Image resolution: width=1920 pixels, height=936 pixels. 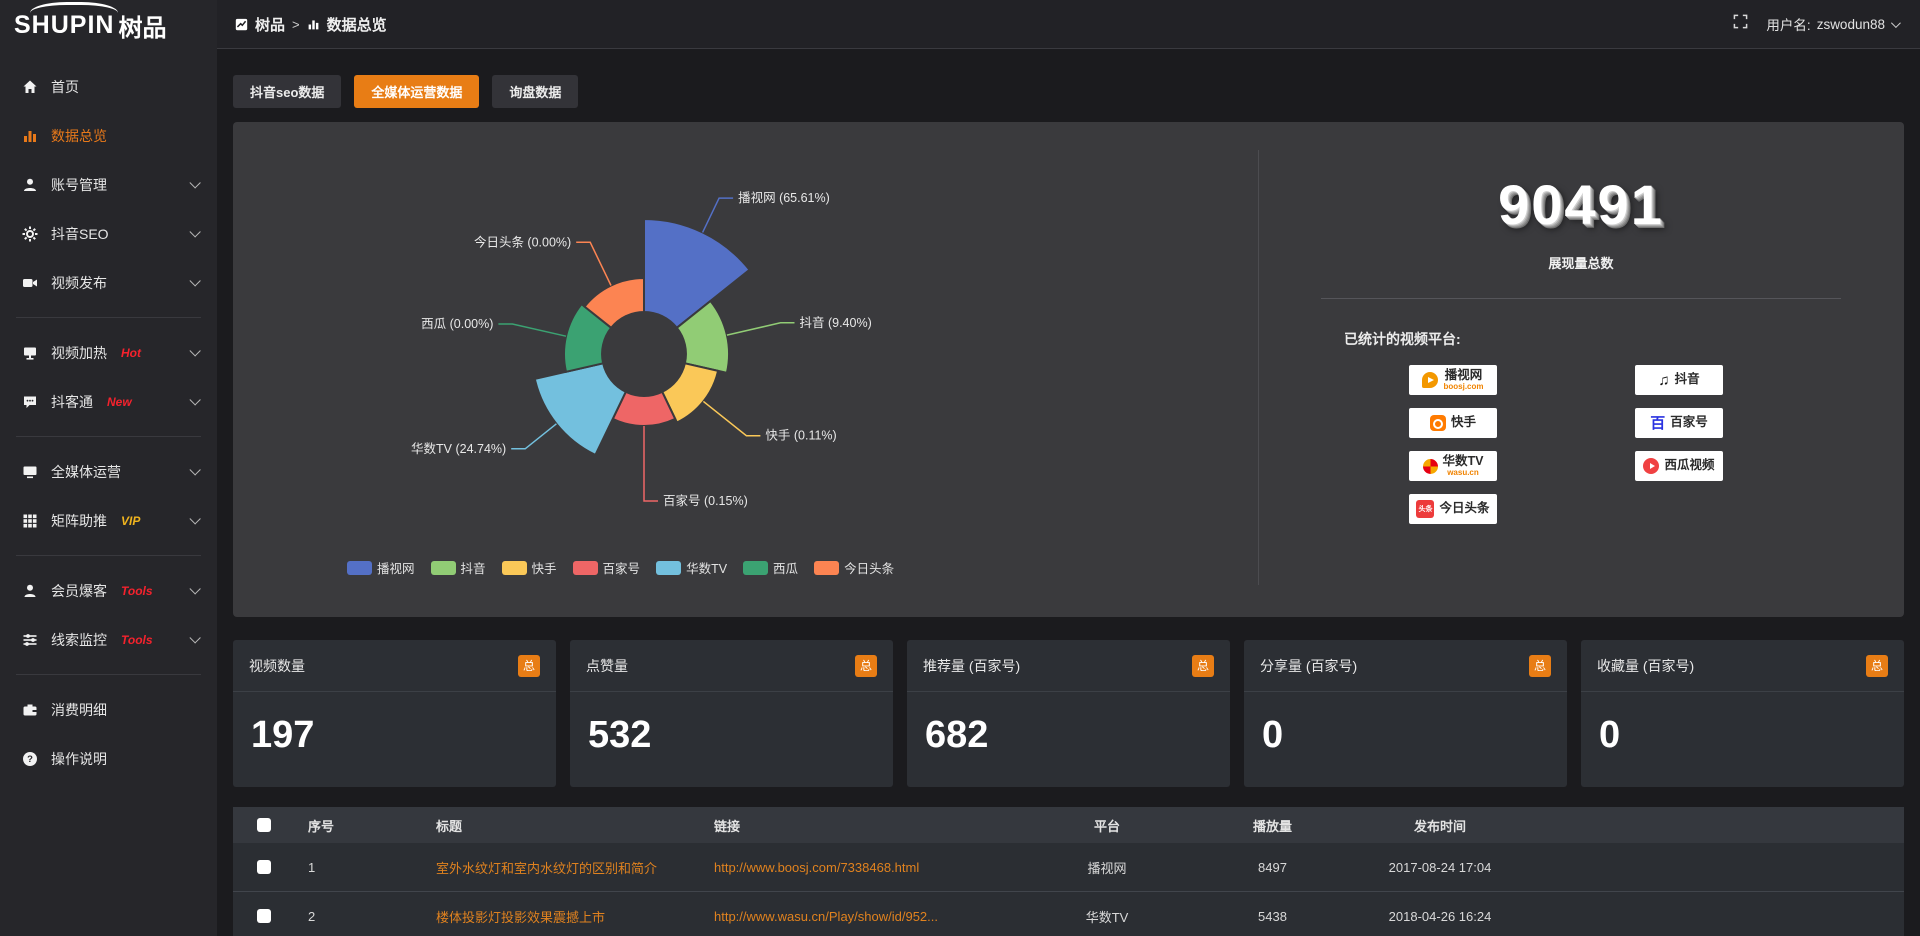 I want to click on stat-card-header: 收藏量 (百家号) 总, so click(x=1742, y=666).